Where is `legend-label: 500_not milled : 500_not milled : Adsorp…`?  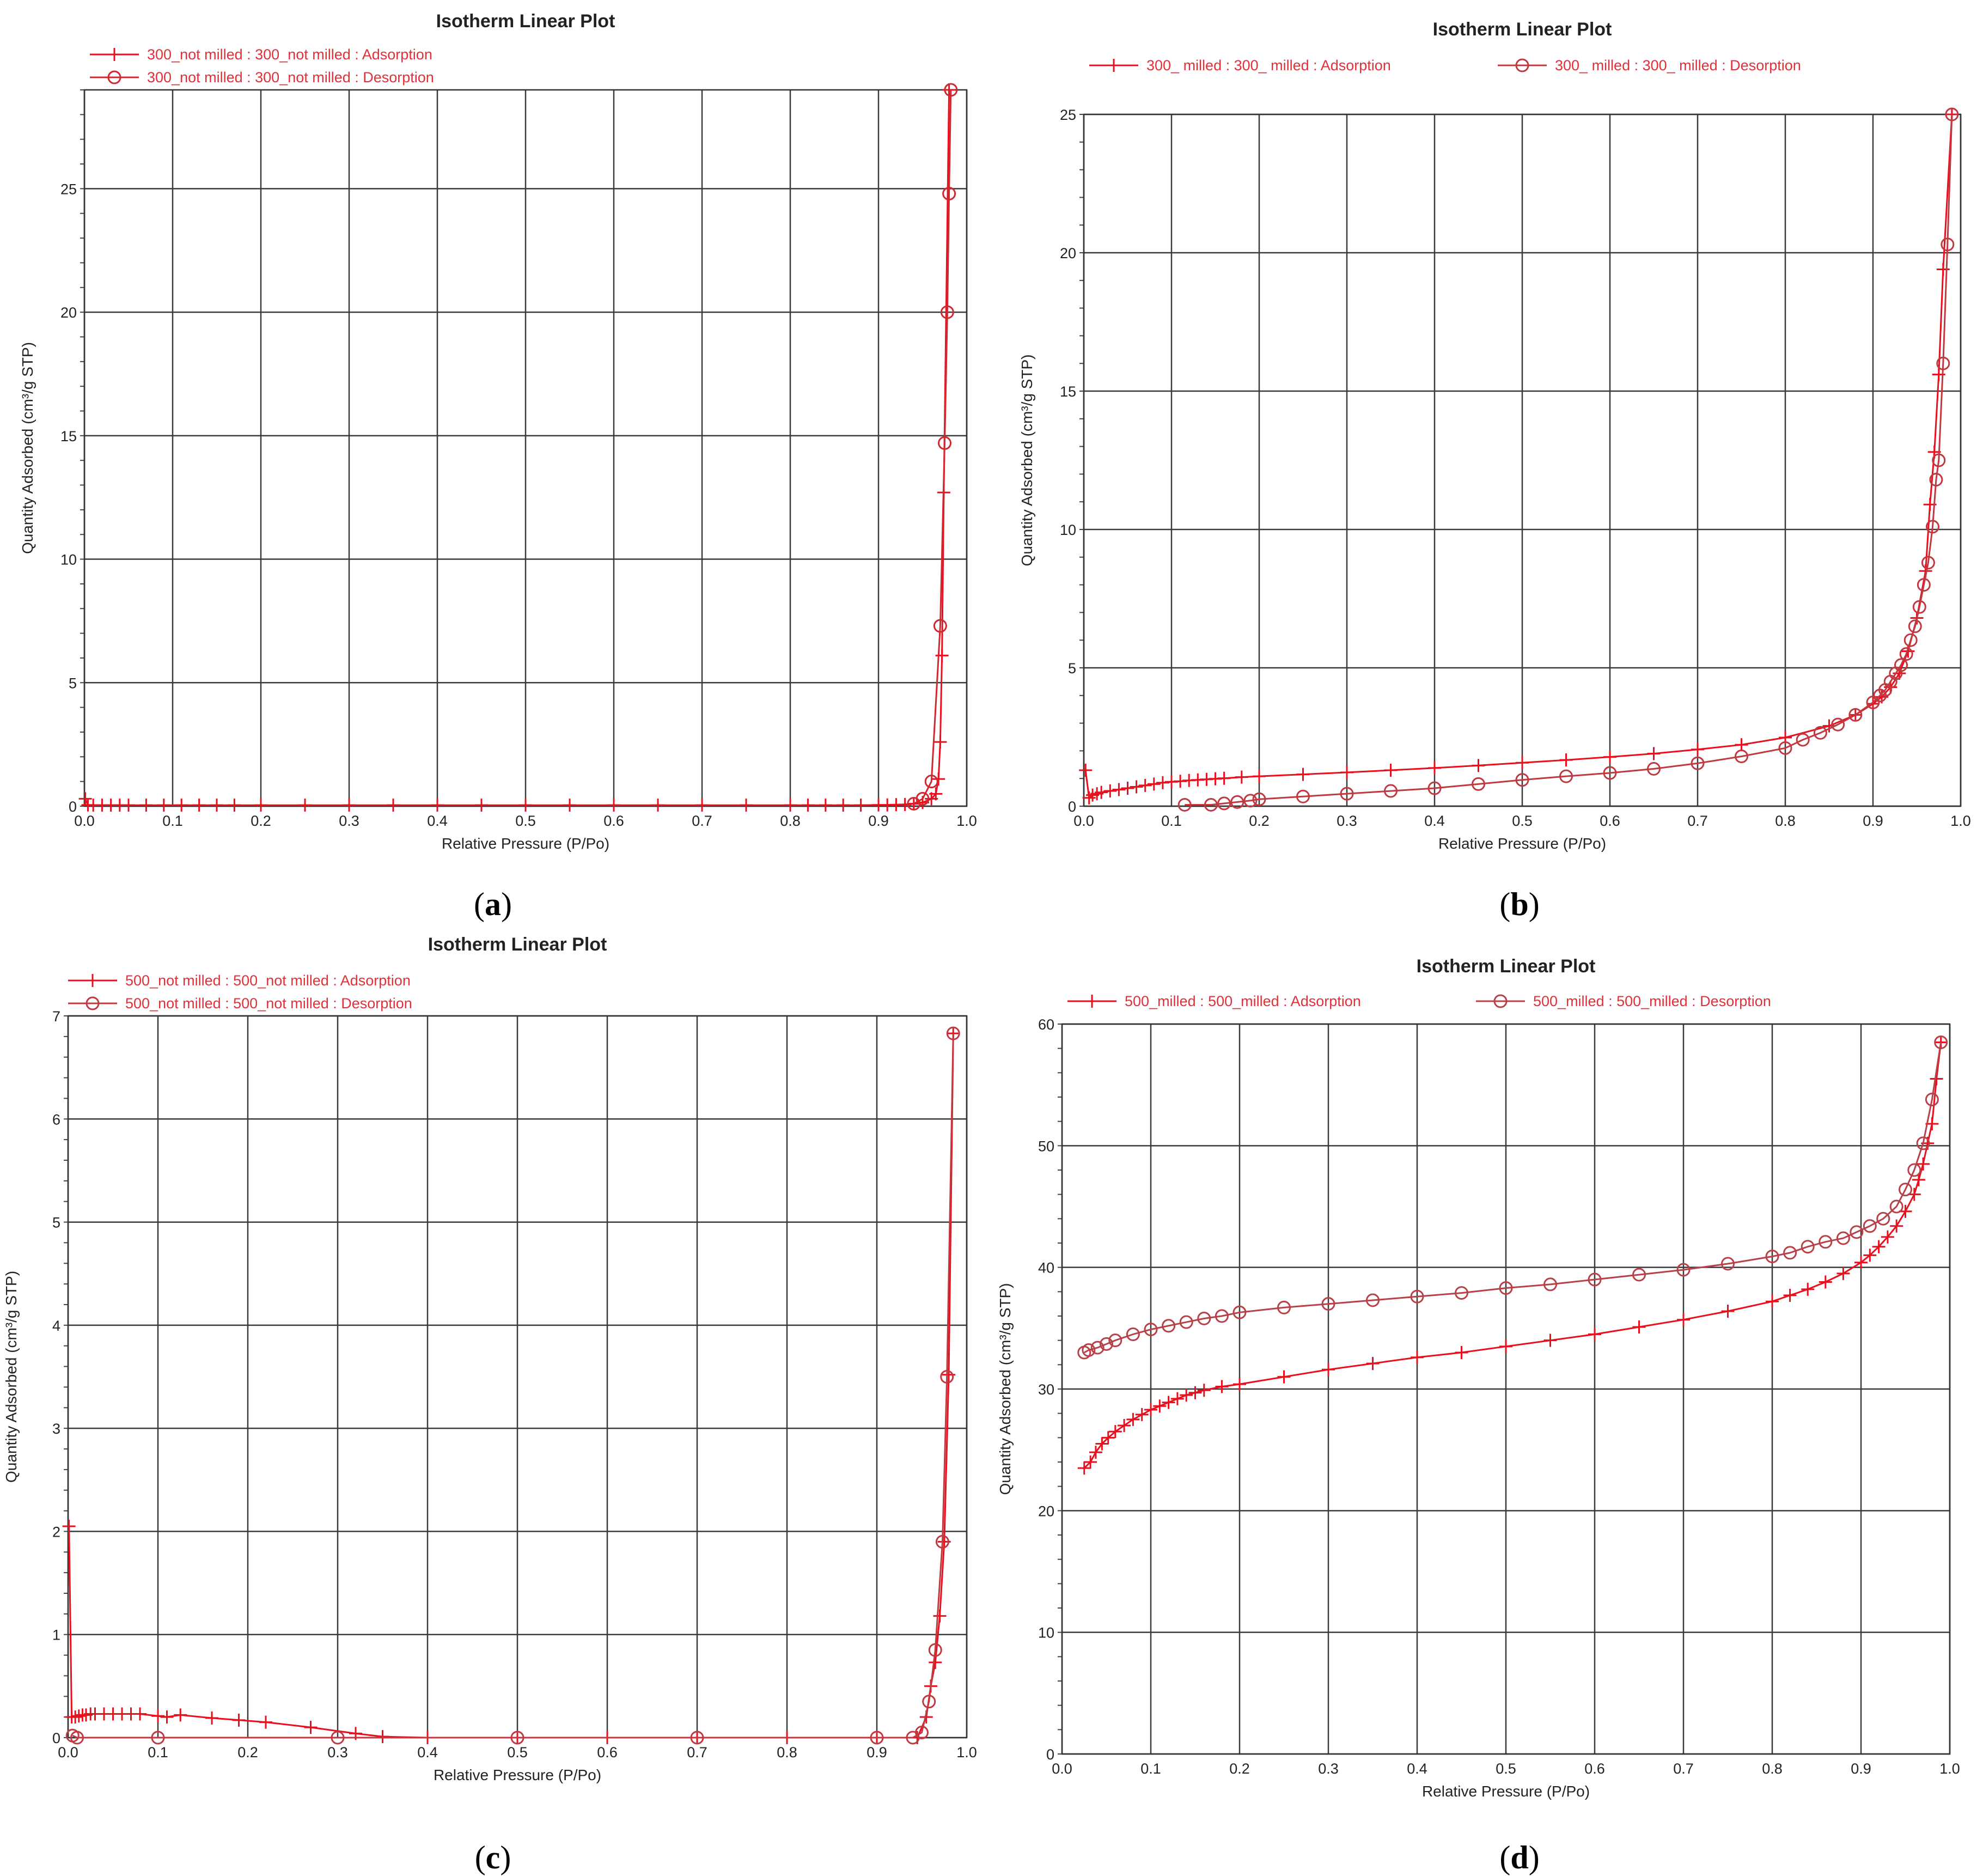 legend-label: 500_not milled : 500_not milled : Adsorp… is located at coordinates (268, 980).